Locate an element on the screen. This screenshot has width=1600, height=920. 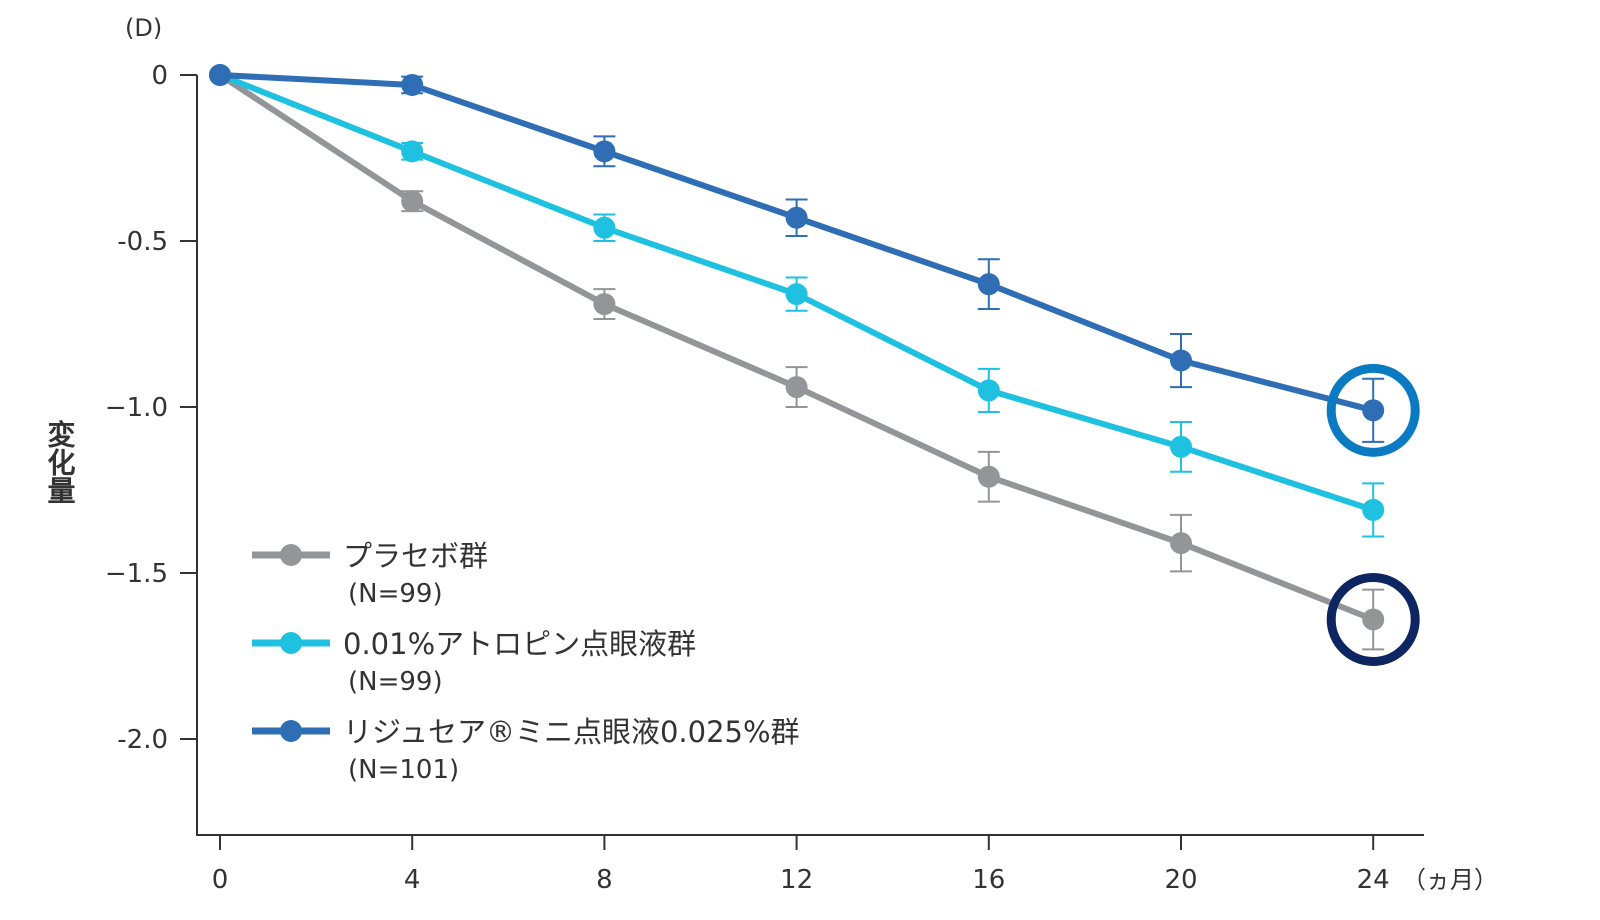
x-tick-label: 20 is located at coordinates (1180, 880).